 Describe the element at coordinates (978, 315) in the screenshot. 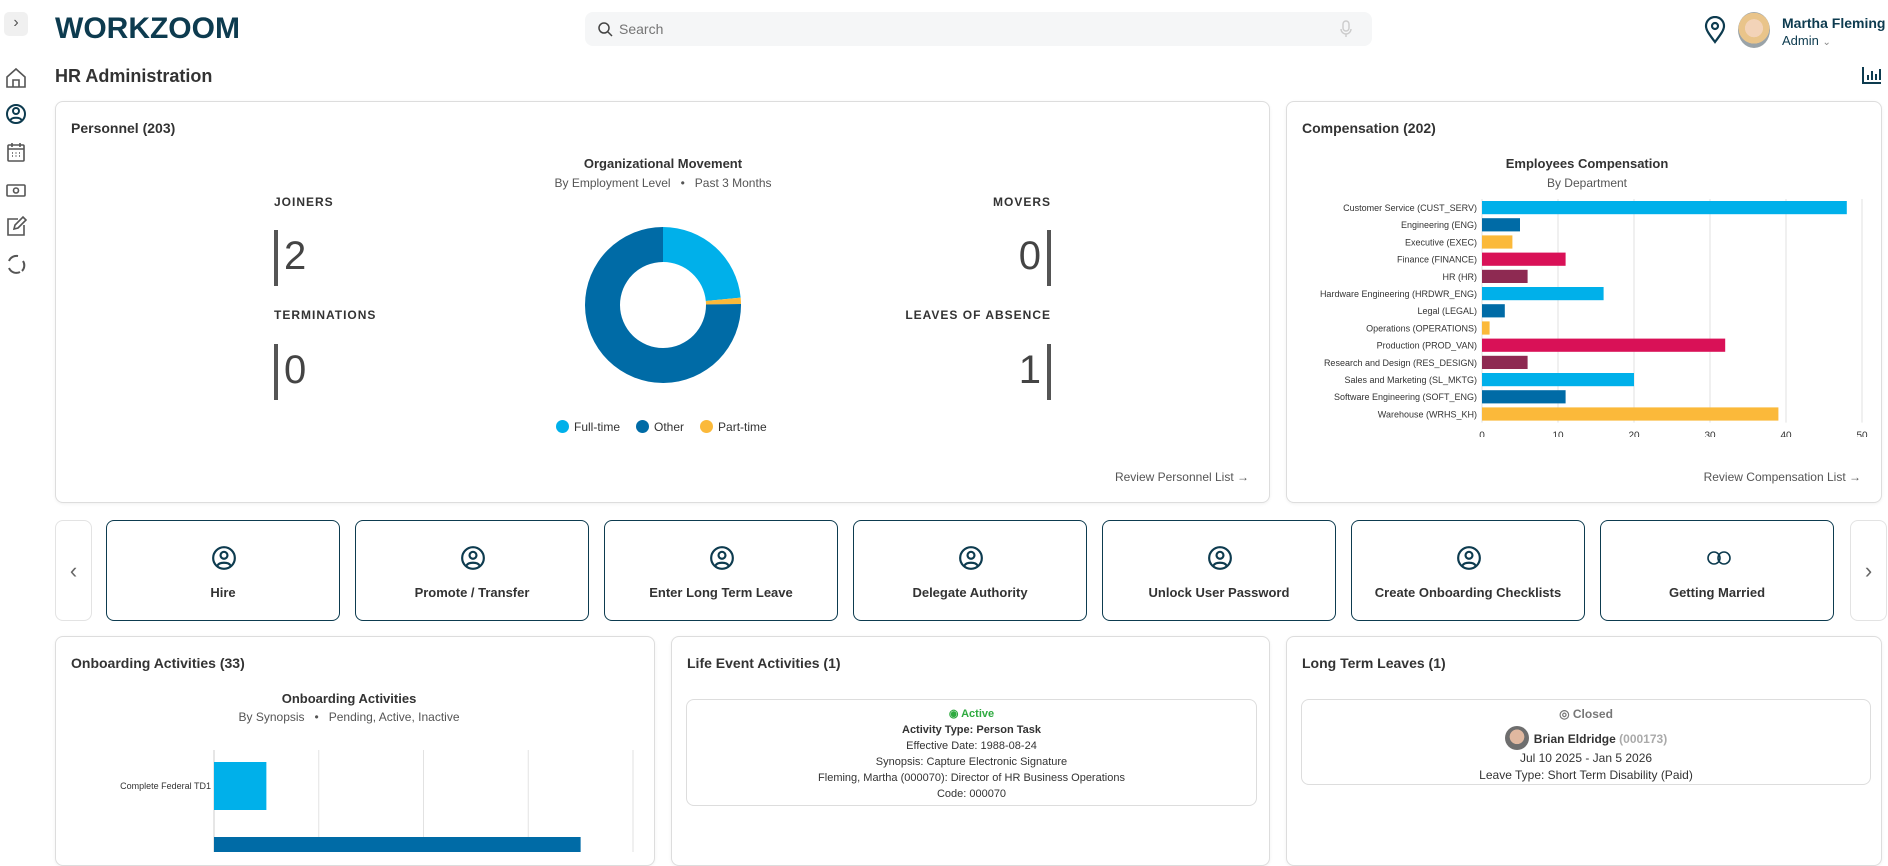

I see `leaves-label: LEAVES OF ABSENCE` at that location.